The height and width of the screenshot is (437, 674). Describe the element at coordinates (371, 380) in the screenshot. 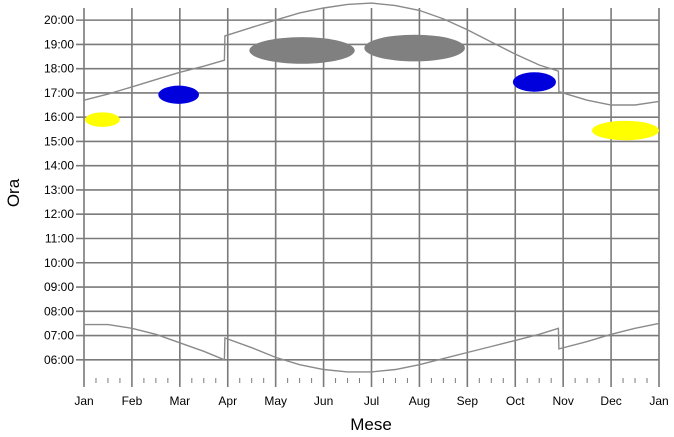

I see `minor-tick-layer` at that location.